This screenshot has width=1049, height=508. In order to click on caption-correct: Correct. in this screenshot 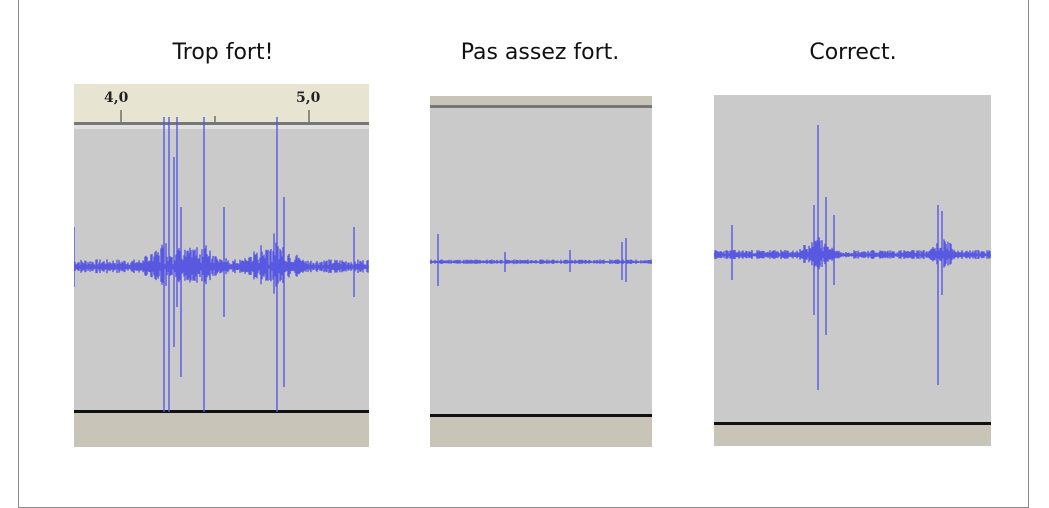, I will do `click(853, 52)`.